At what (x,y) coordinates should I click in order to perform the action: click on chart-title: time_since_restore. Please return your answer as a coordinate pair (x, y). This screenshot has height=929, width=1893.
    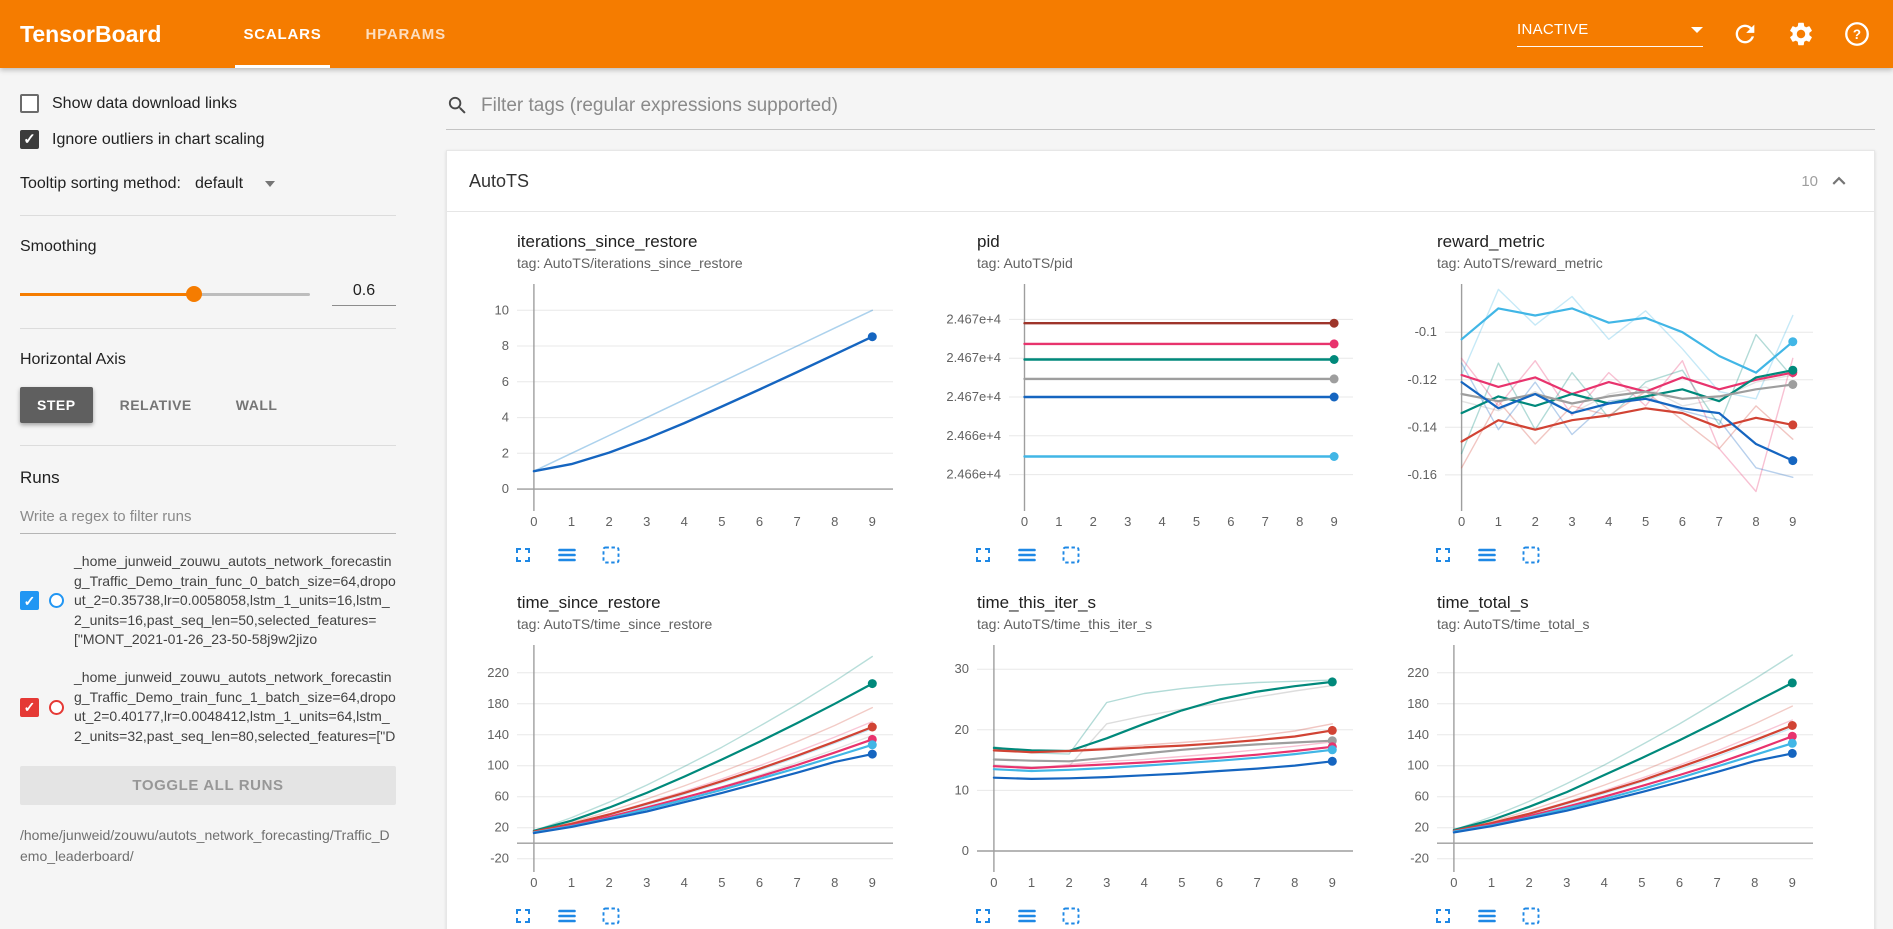
    Looking at the image, I should click on (589, 602).